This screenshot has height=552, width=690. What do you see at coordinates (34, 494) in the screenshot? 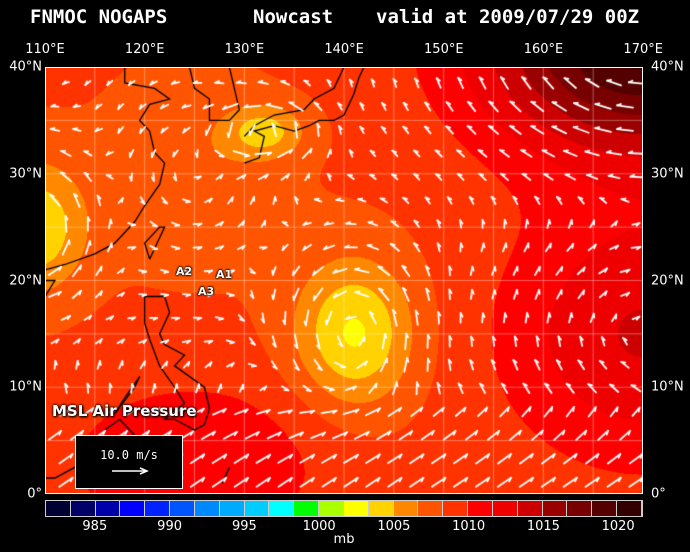
I see `lat-label-left: 0°` at bounding box center [34, 494].